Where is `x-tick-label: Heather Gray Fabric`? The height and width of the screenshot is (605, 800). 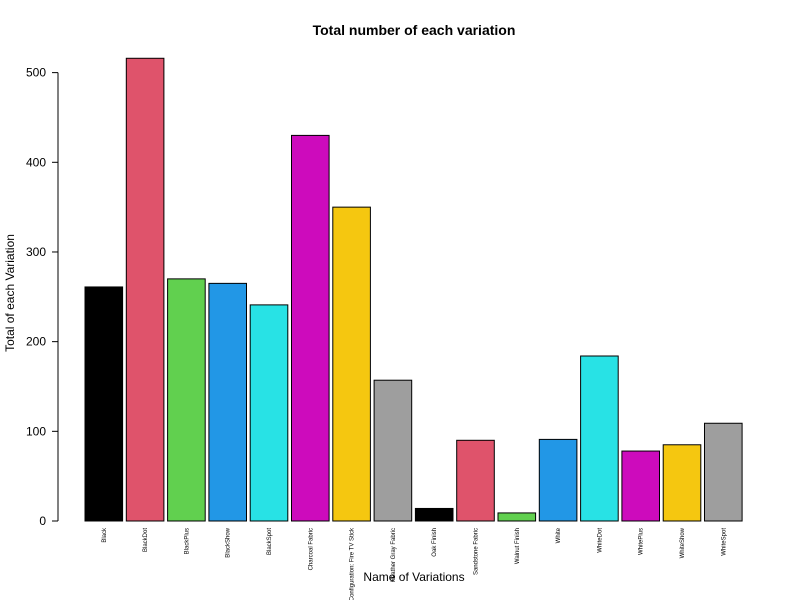
x-tick-label: Heather Gray Fabric is located at coordinates (394, 555).